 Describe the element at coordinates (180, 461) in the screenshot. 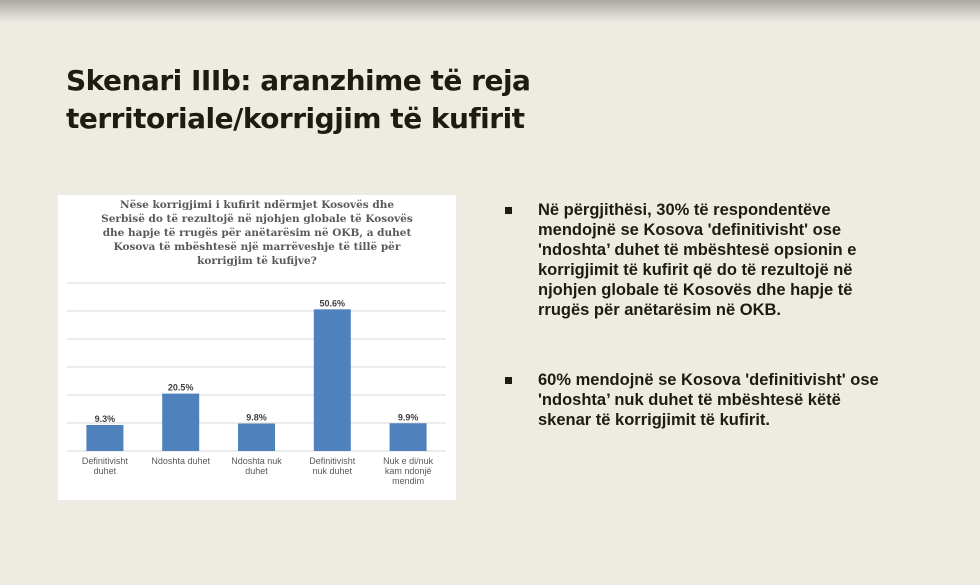

I see `category-label: Ndoshta duhet` at that location.